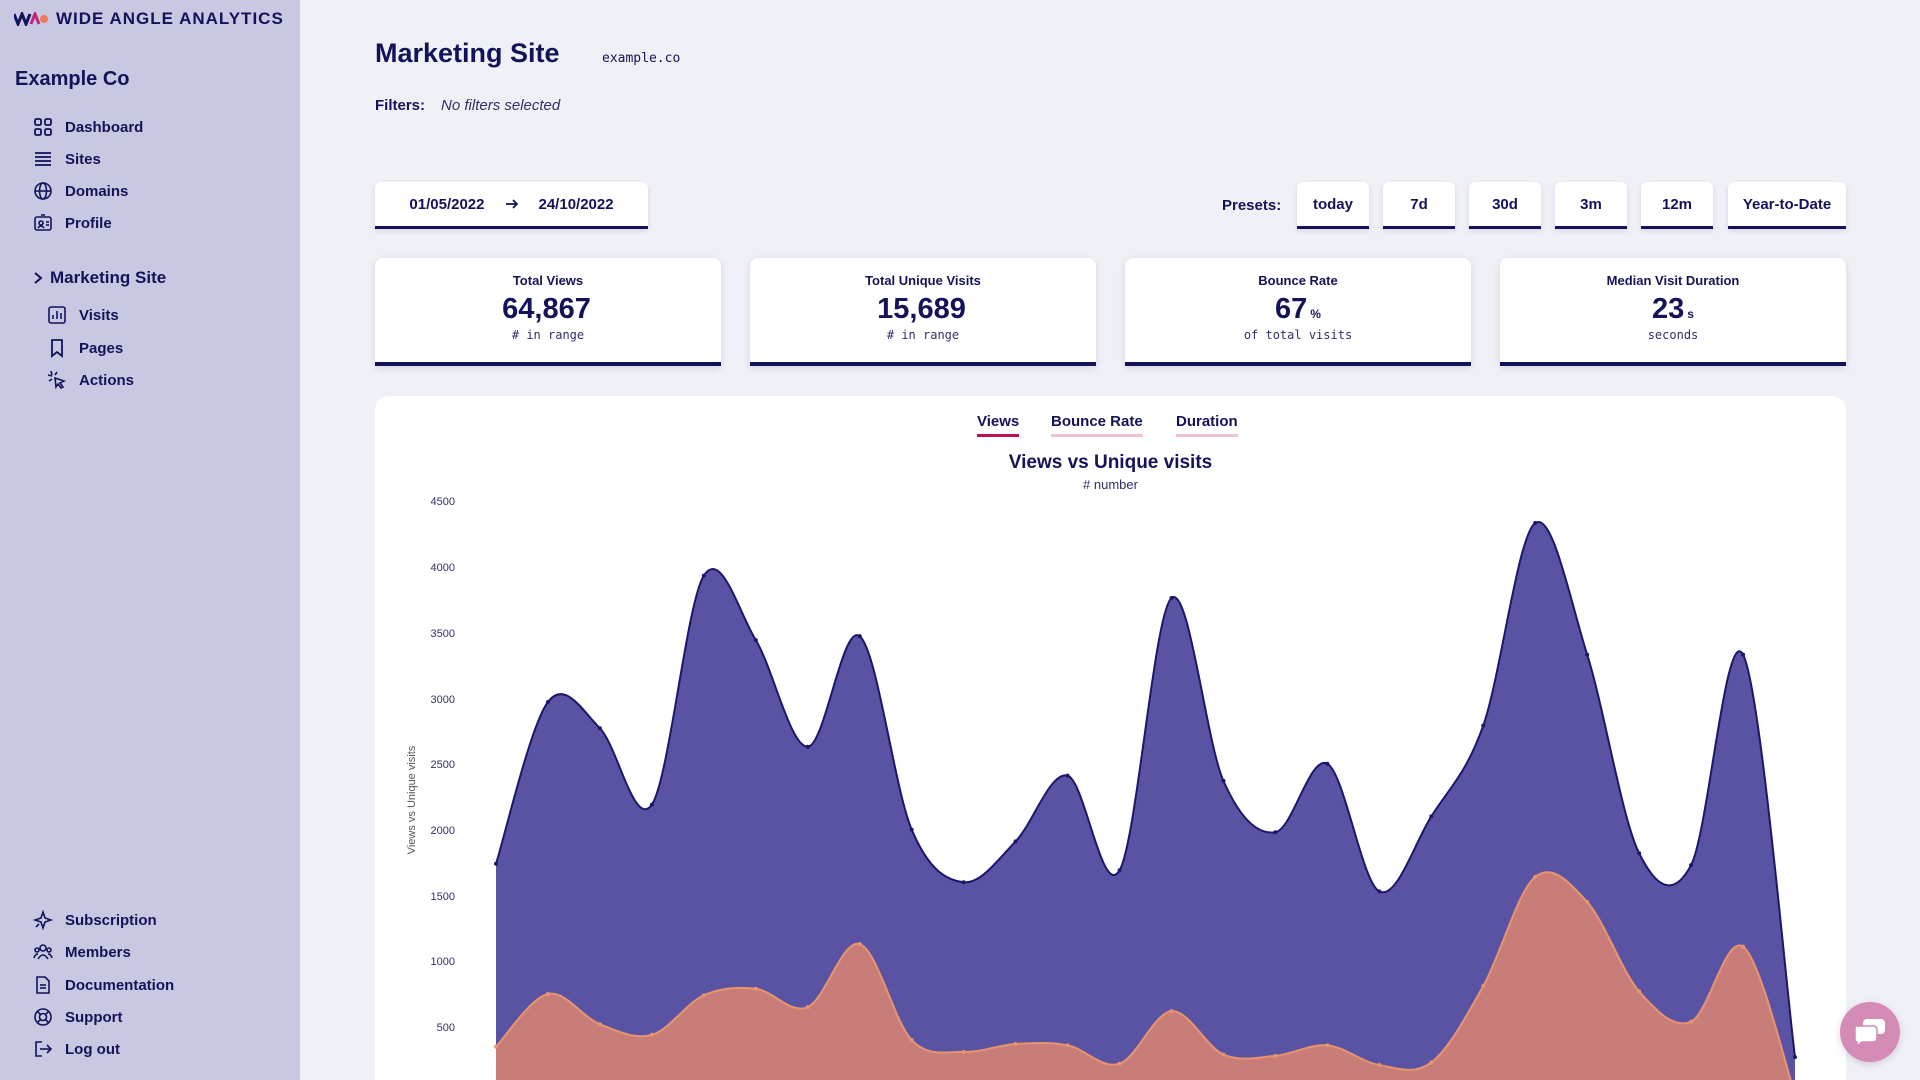 This screenshot has width=1920, height=1080. I want to click on filters-value: No filters selected, so click(501, 105).